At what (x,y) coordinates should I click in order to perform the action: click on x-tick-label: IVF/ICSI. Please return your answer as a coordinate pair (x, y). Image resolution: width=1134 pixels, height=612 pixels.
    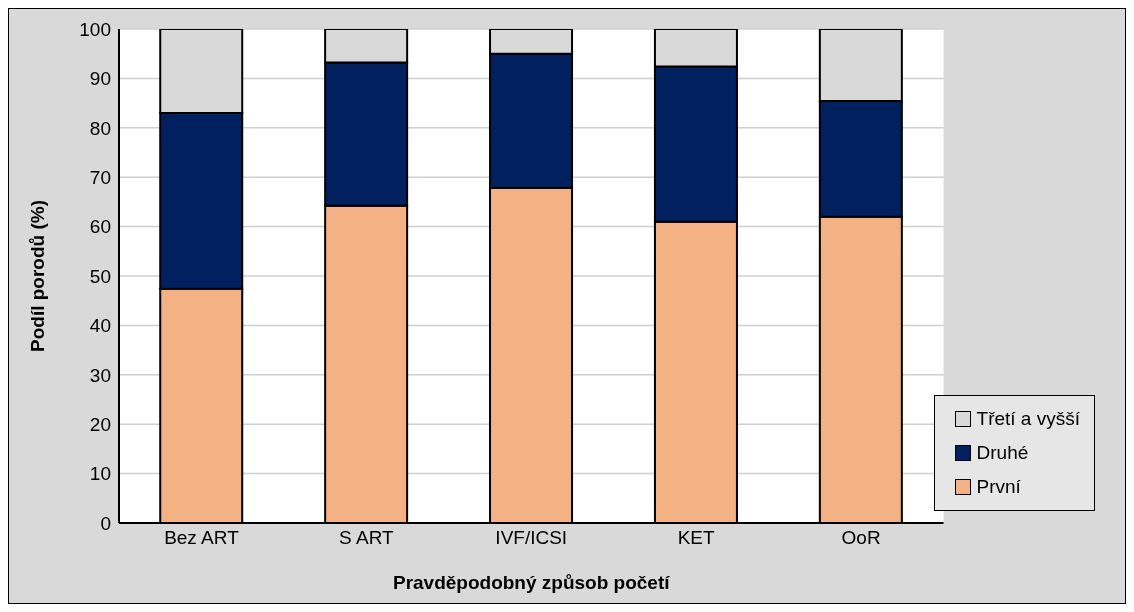
    Looking at the image, I should click on (531, 538).